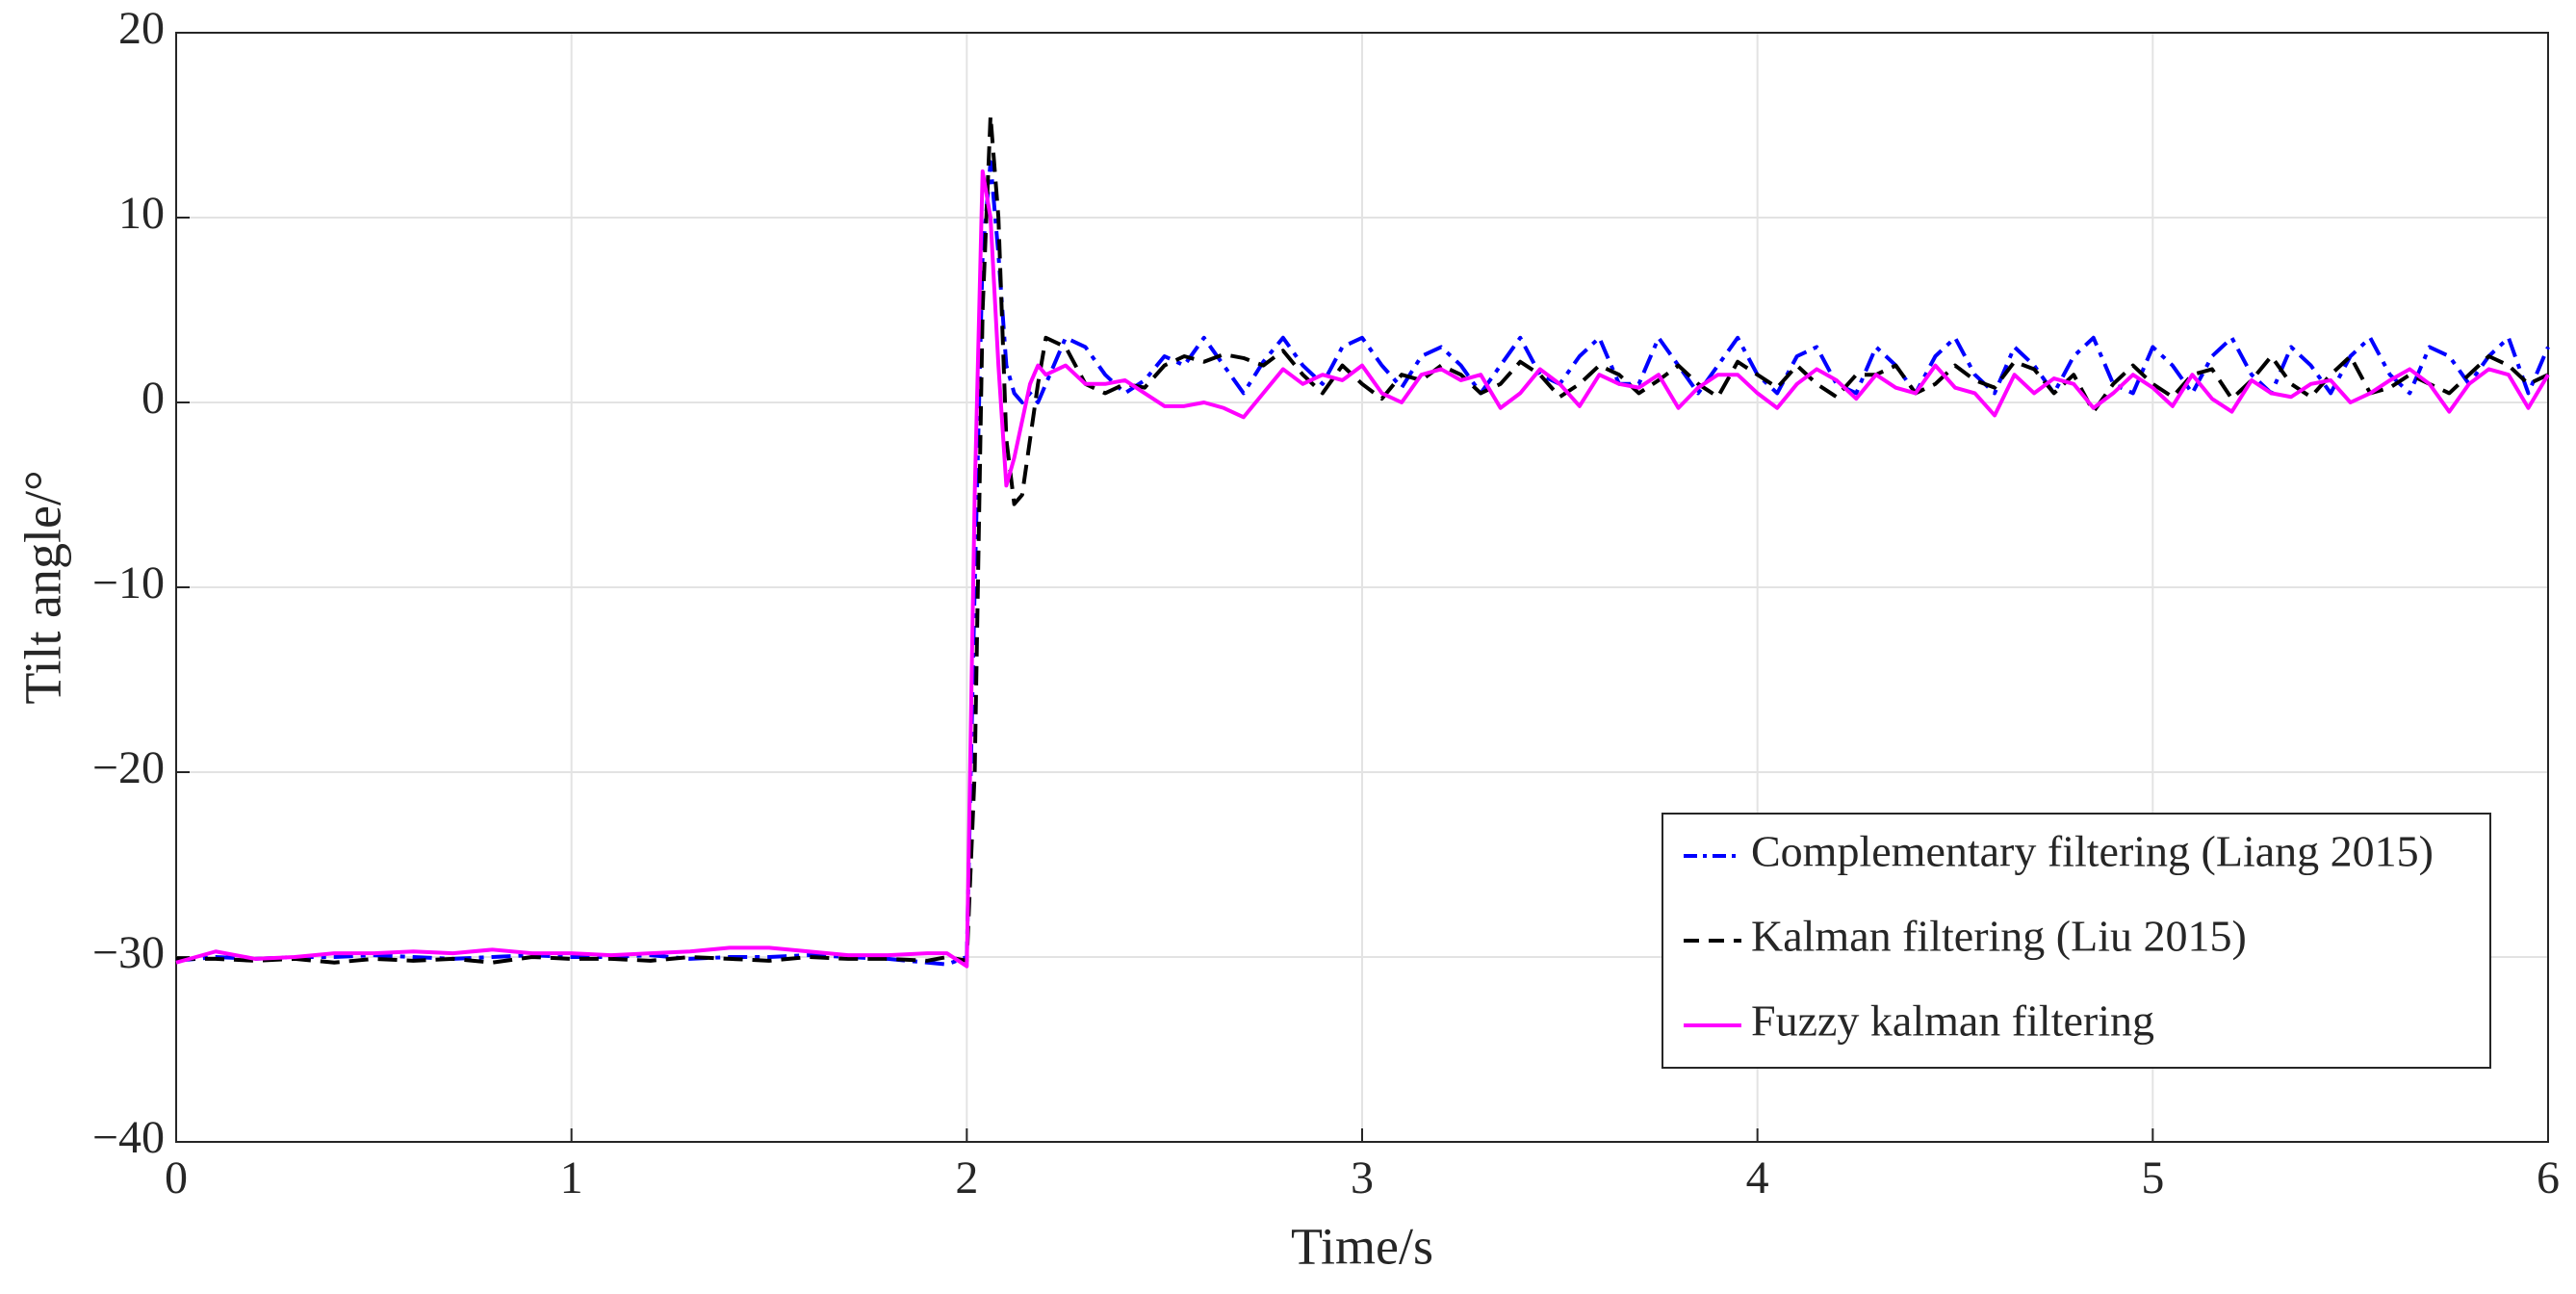 The width and height of the screenshot is (2576, 1294). What do you see at coordinates (1362, 1246) in the screenshot?
I see `x-axis-label: Time/s` at bounding box center [1362, 1246].